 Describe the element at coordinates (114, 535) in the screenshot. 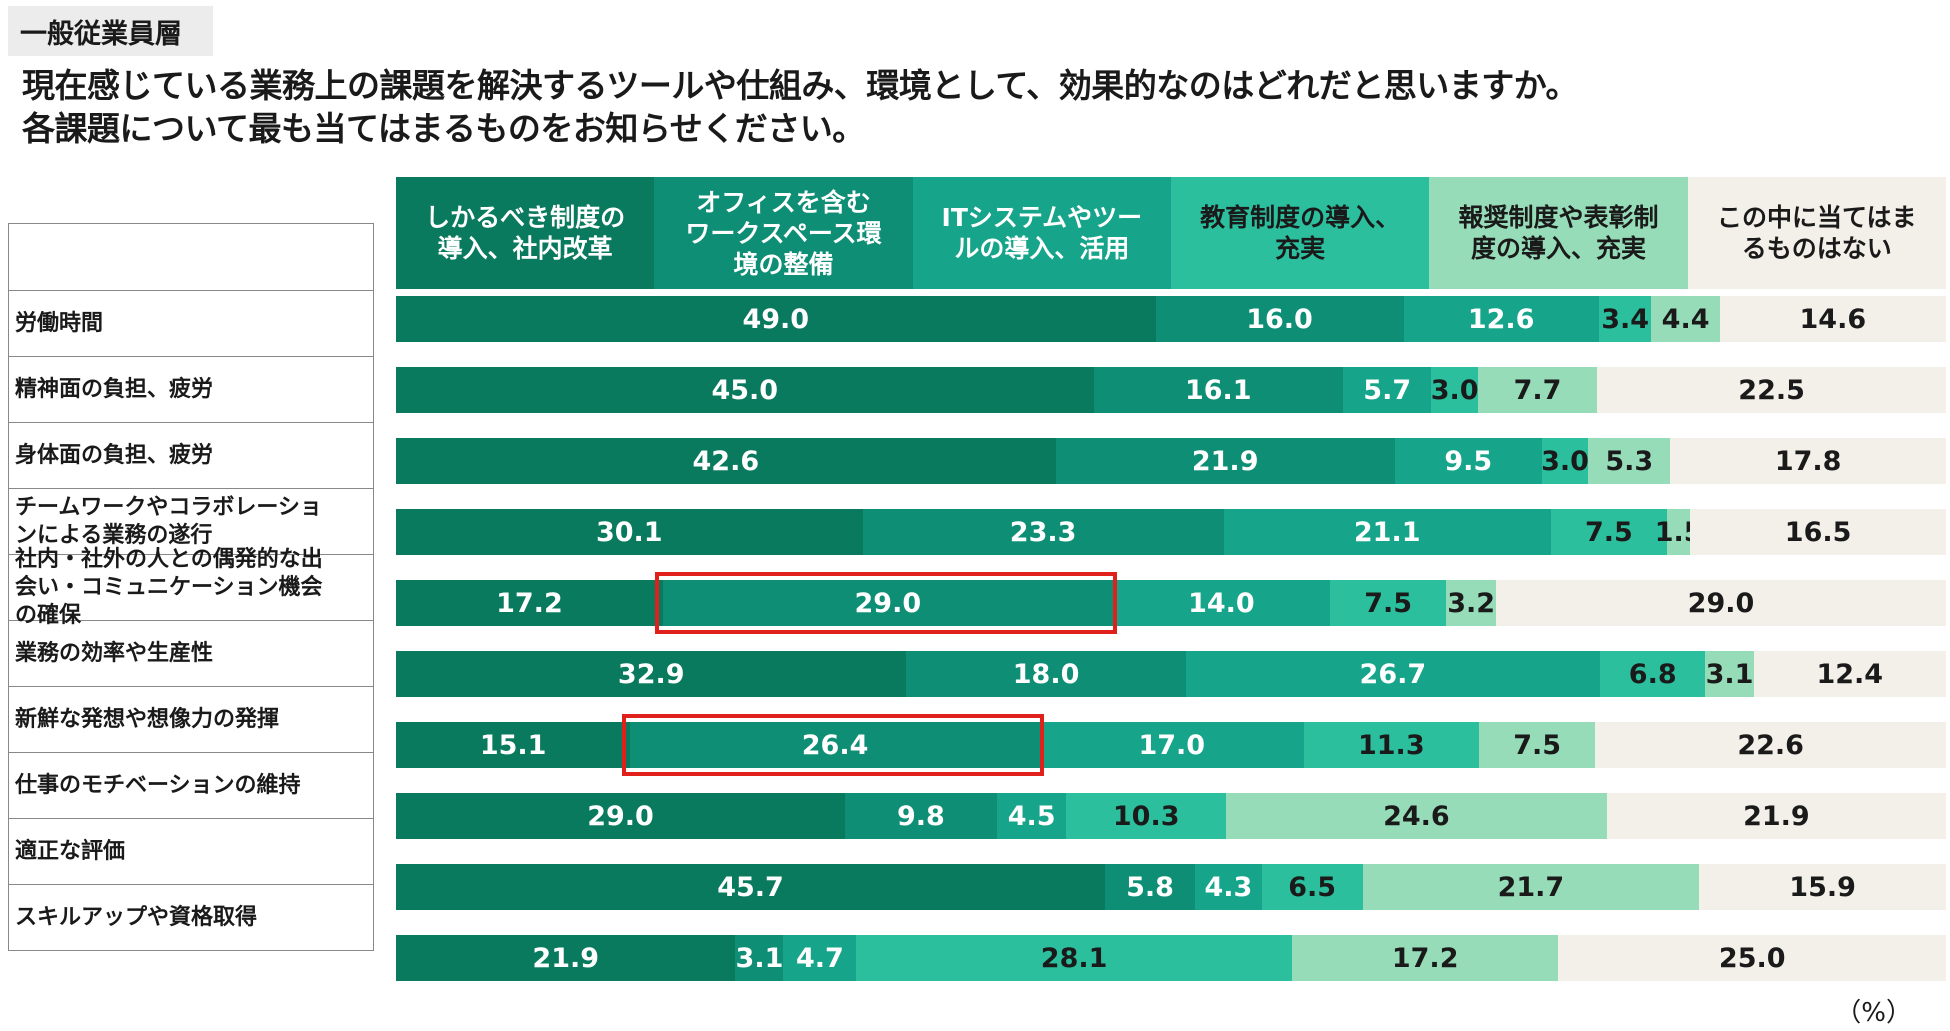

I see `category-label-line: ンによる業務の遂行` at that location.